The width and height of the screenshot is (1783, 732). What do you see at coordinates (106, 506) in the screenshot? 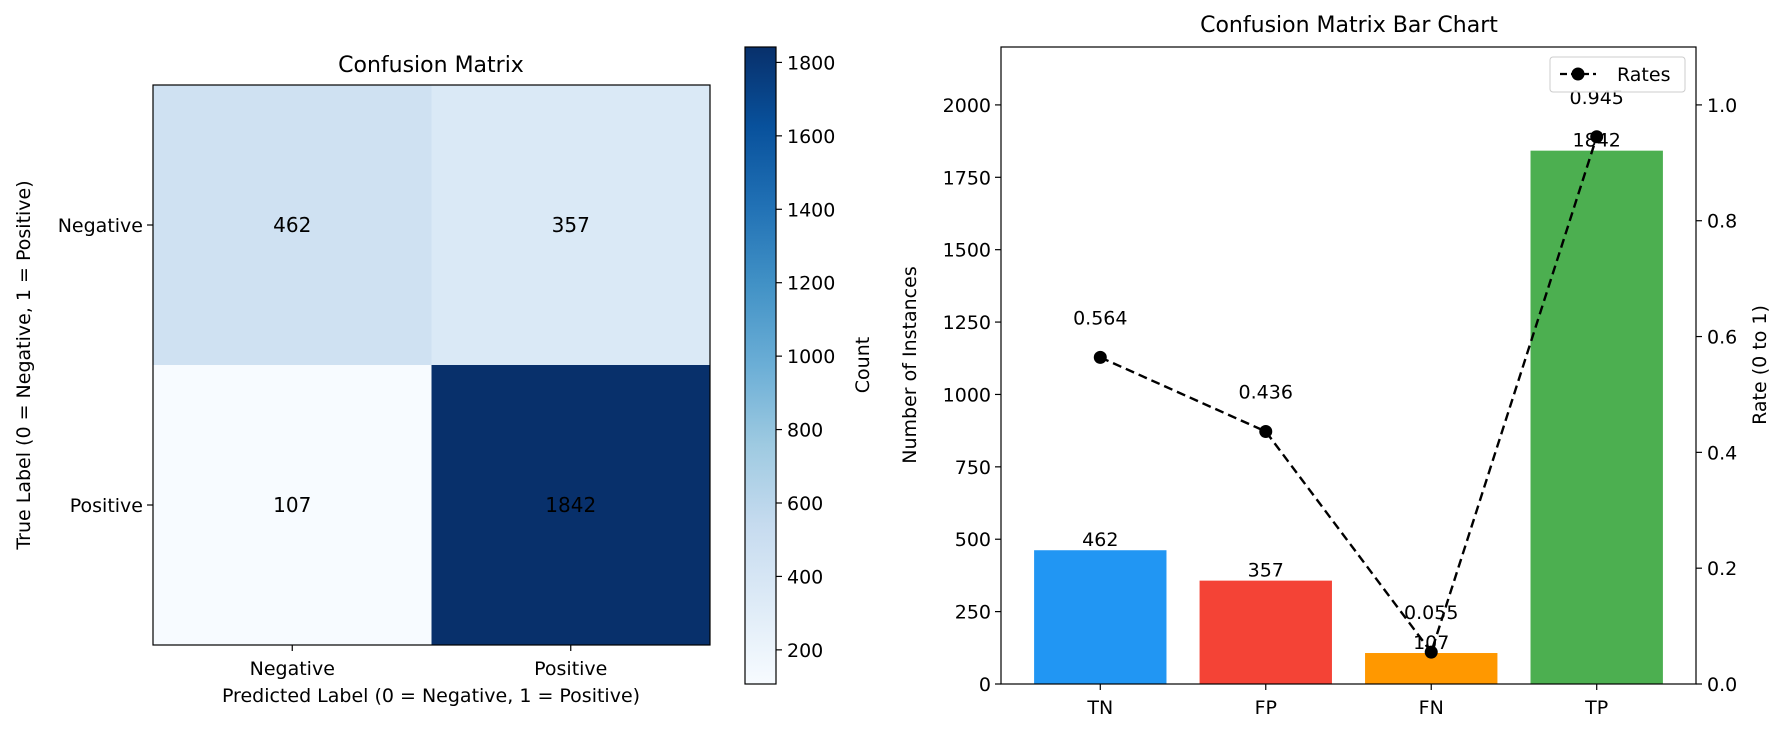
I see `heatmap-y-tick-label: Positive` at bounding box center [106, 506].